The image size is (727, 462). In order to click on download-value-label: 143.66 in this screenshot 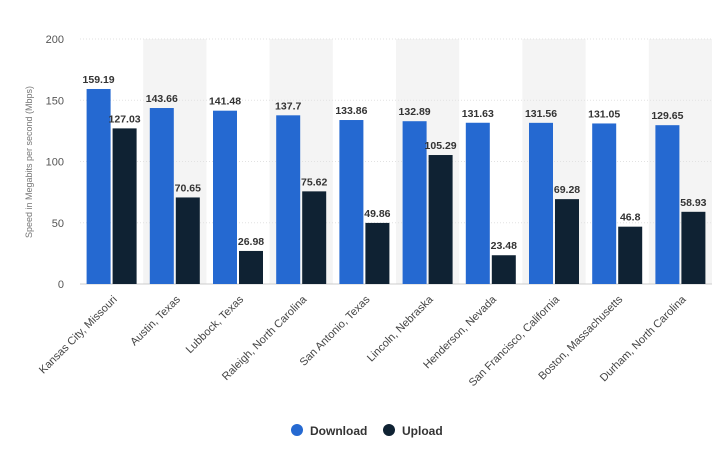, I will do `click(162, 99)`.